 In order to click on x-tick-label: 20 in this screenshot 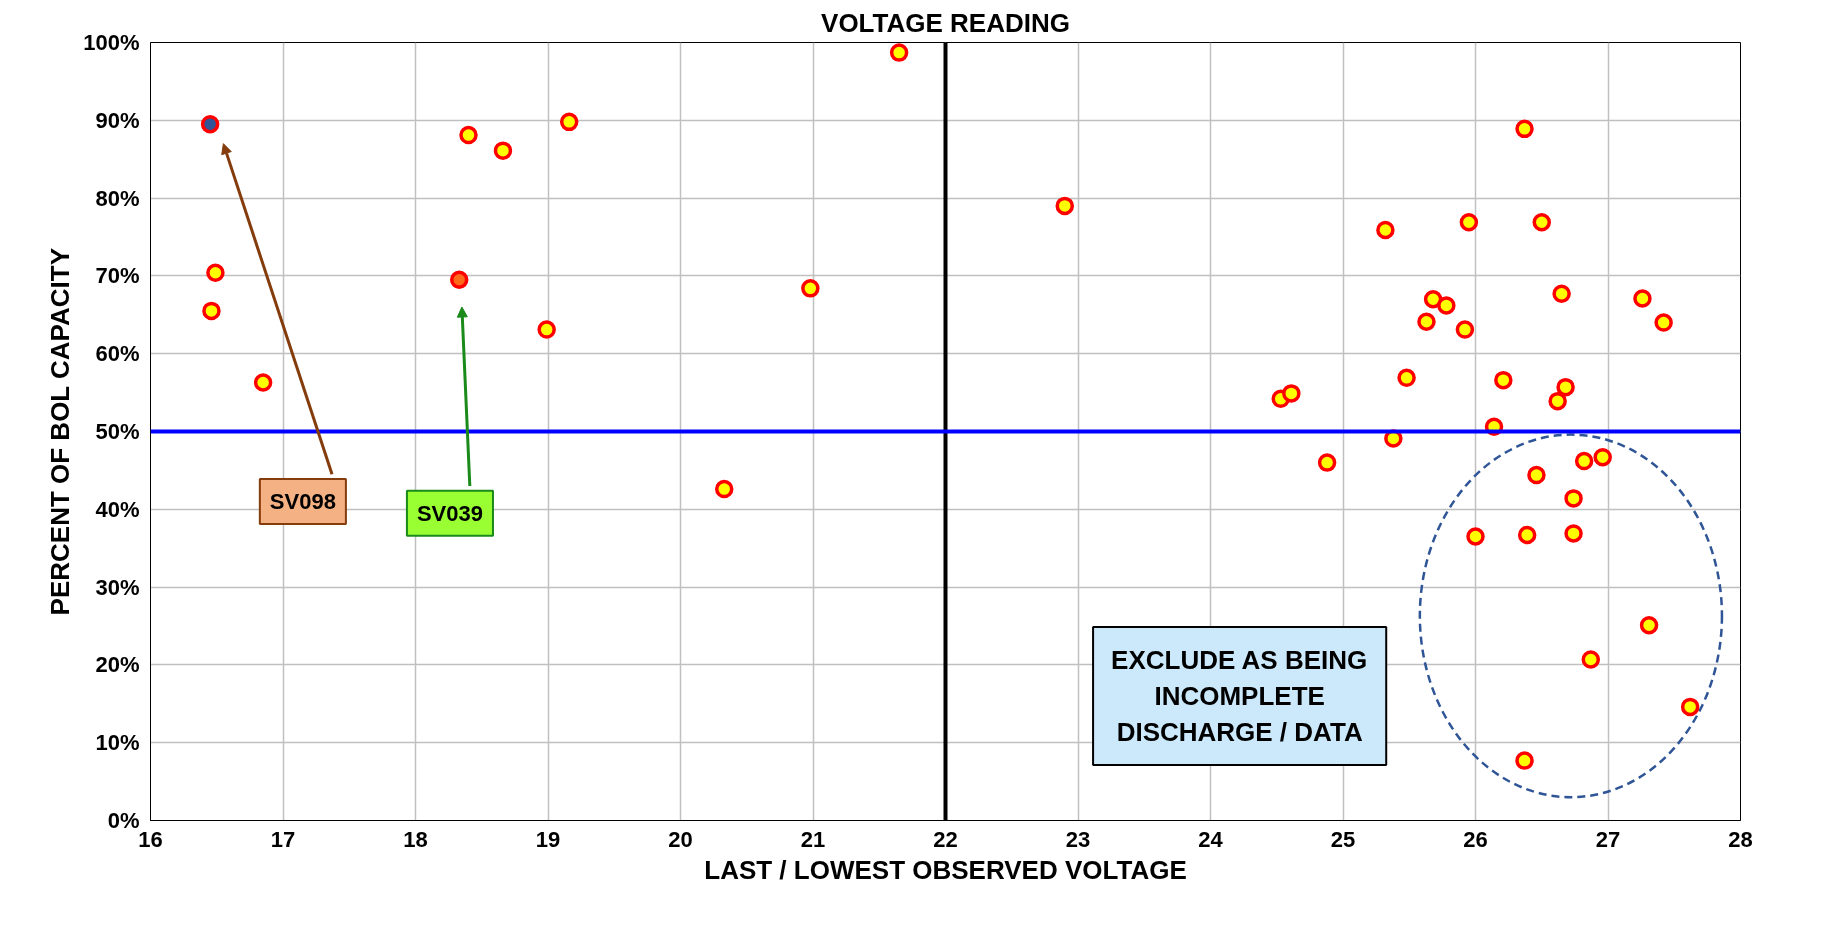, I will do `click(680, 839)`.